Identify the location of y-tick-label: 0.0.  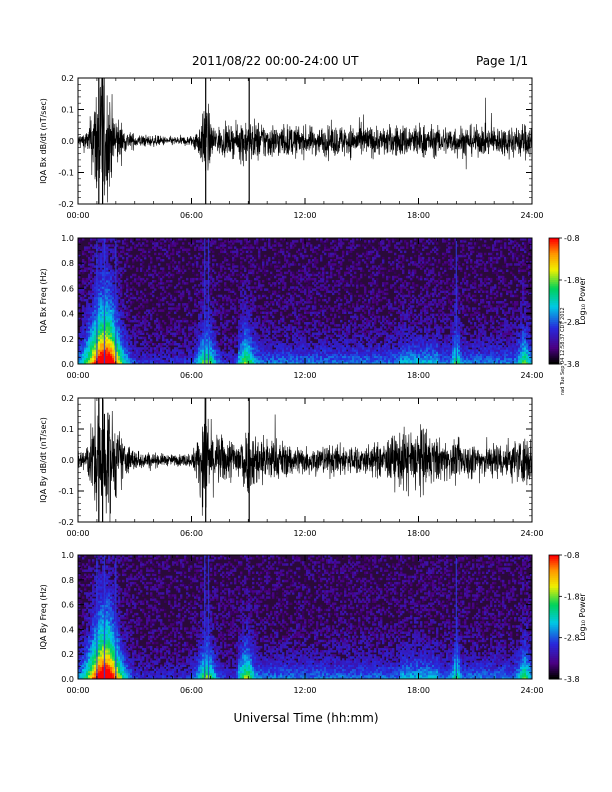
(67, 141).